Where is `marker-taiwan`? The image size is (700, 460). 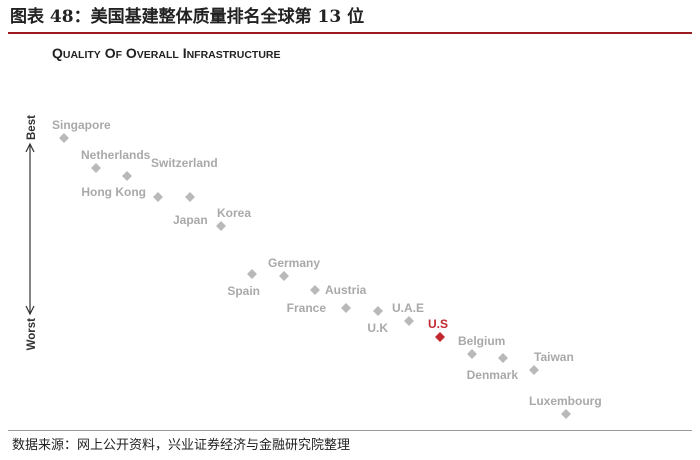
marker-taiwan is located at coordinates (534, 370).